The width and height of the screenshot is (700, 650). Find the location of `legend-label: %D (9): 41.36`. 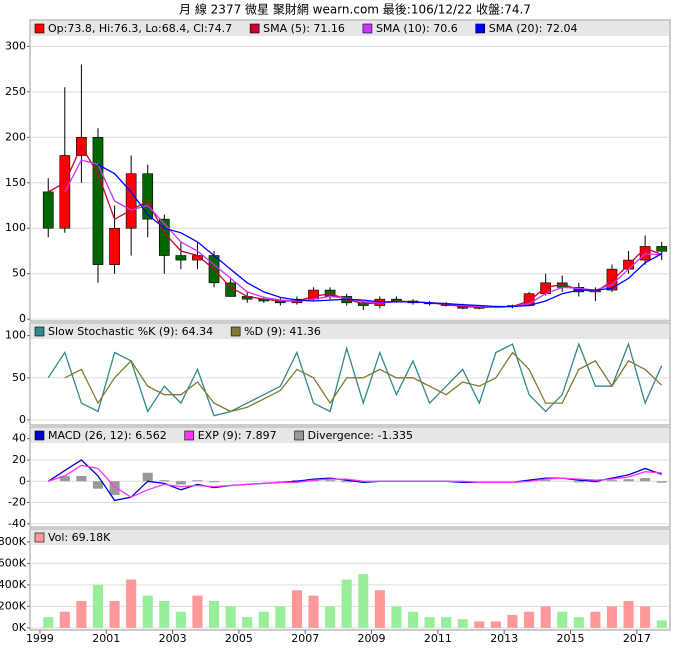

legend-label: %D (9): 41.36 is located at coordinates (282, 331).